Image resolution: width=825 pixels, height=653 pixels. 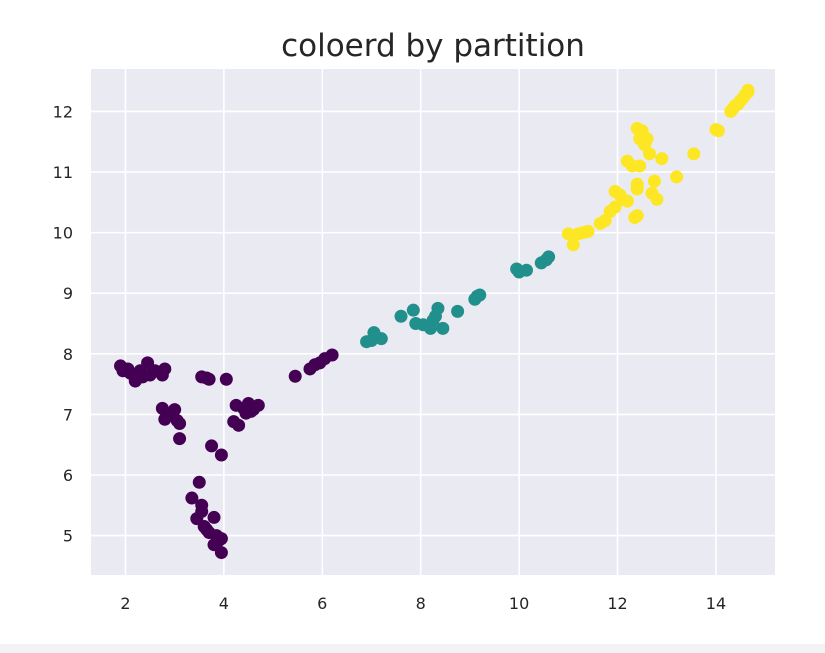 I want to click on x-tick-label: 12, so click(x=617, y=603).